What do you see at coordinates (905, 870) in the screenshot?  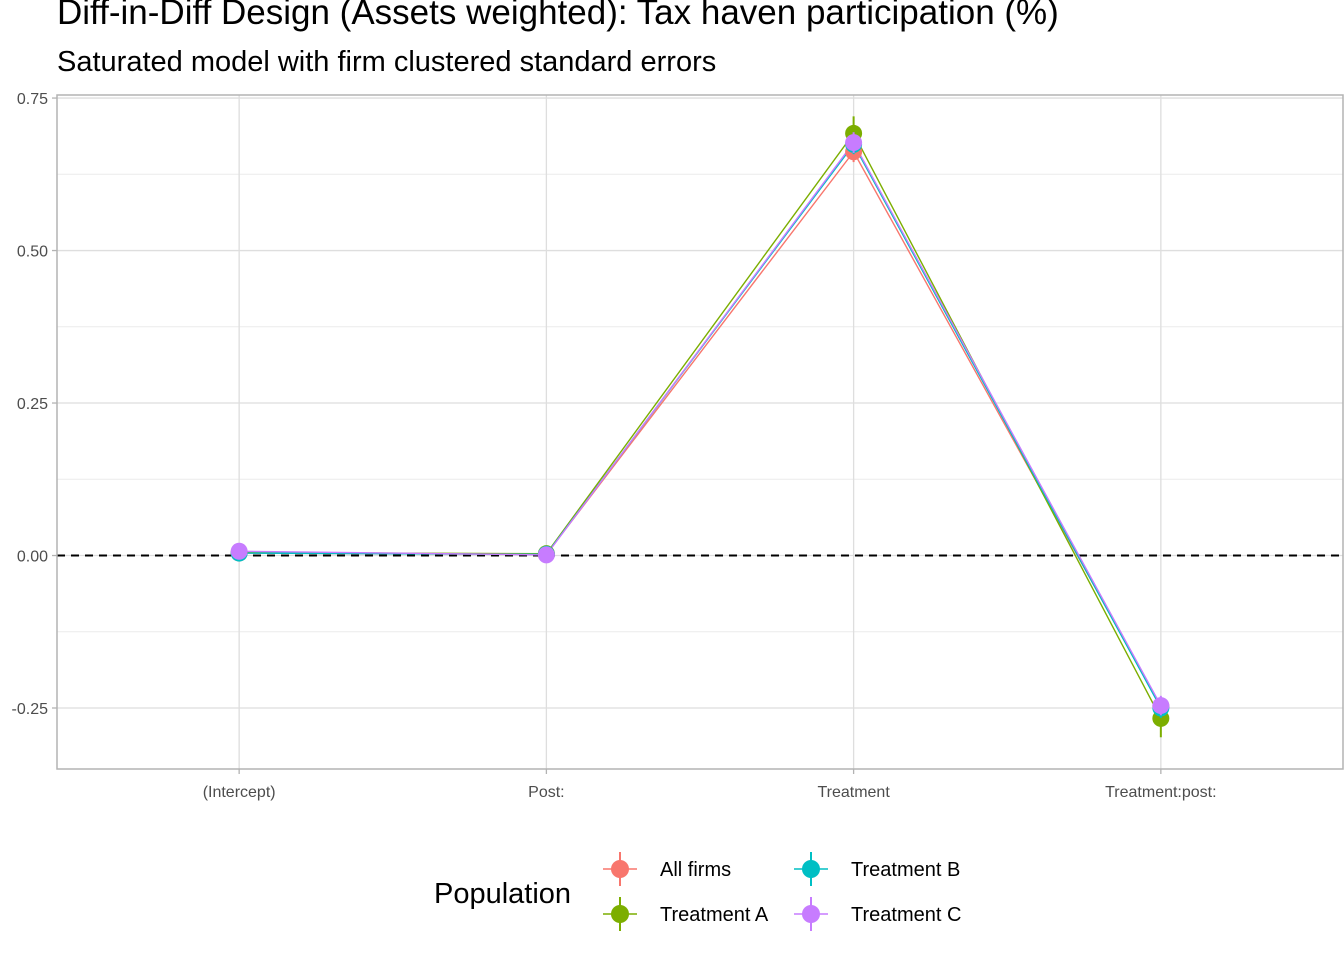 I see `legend-label: Treatment B` at bounding box center [905, 870].